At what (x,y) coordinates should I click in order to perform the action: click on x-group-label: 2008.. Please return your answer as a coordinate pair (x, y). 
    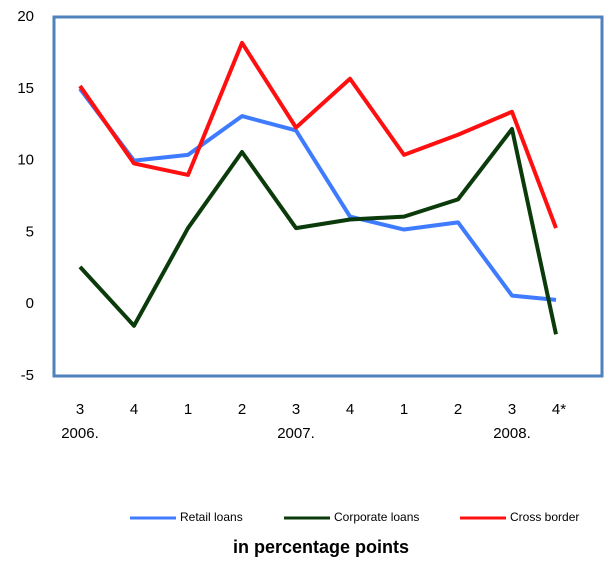
    Looking at the image, I should click on (512, 433).